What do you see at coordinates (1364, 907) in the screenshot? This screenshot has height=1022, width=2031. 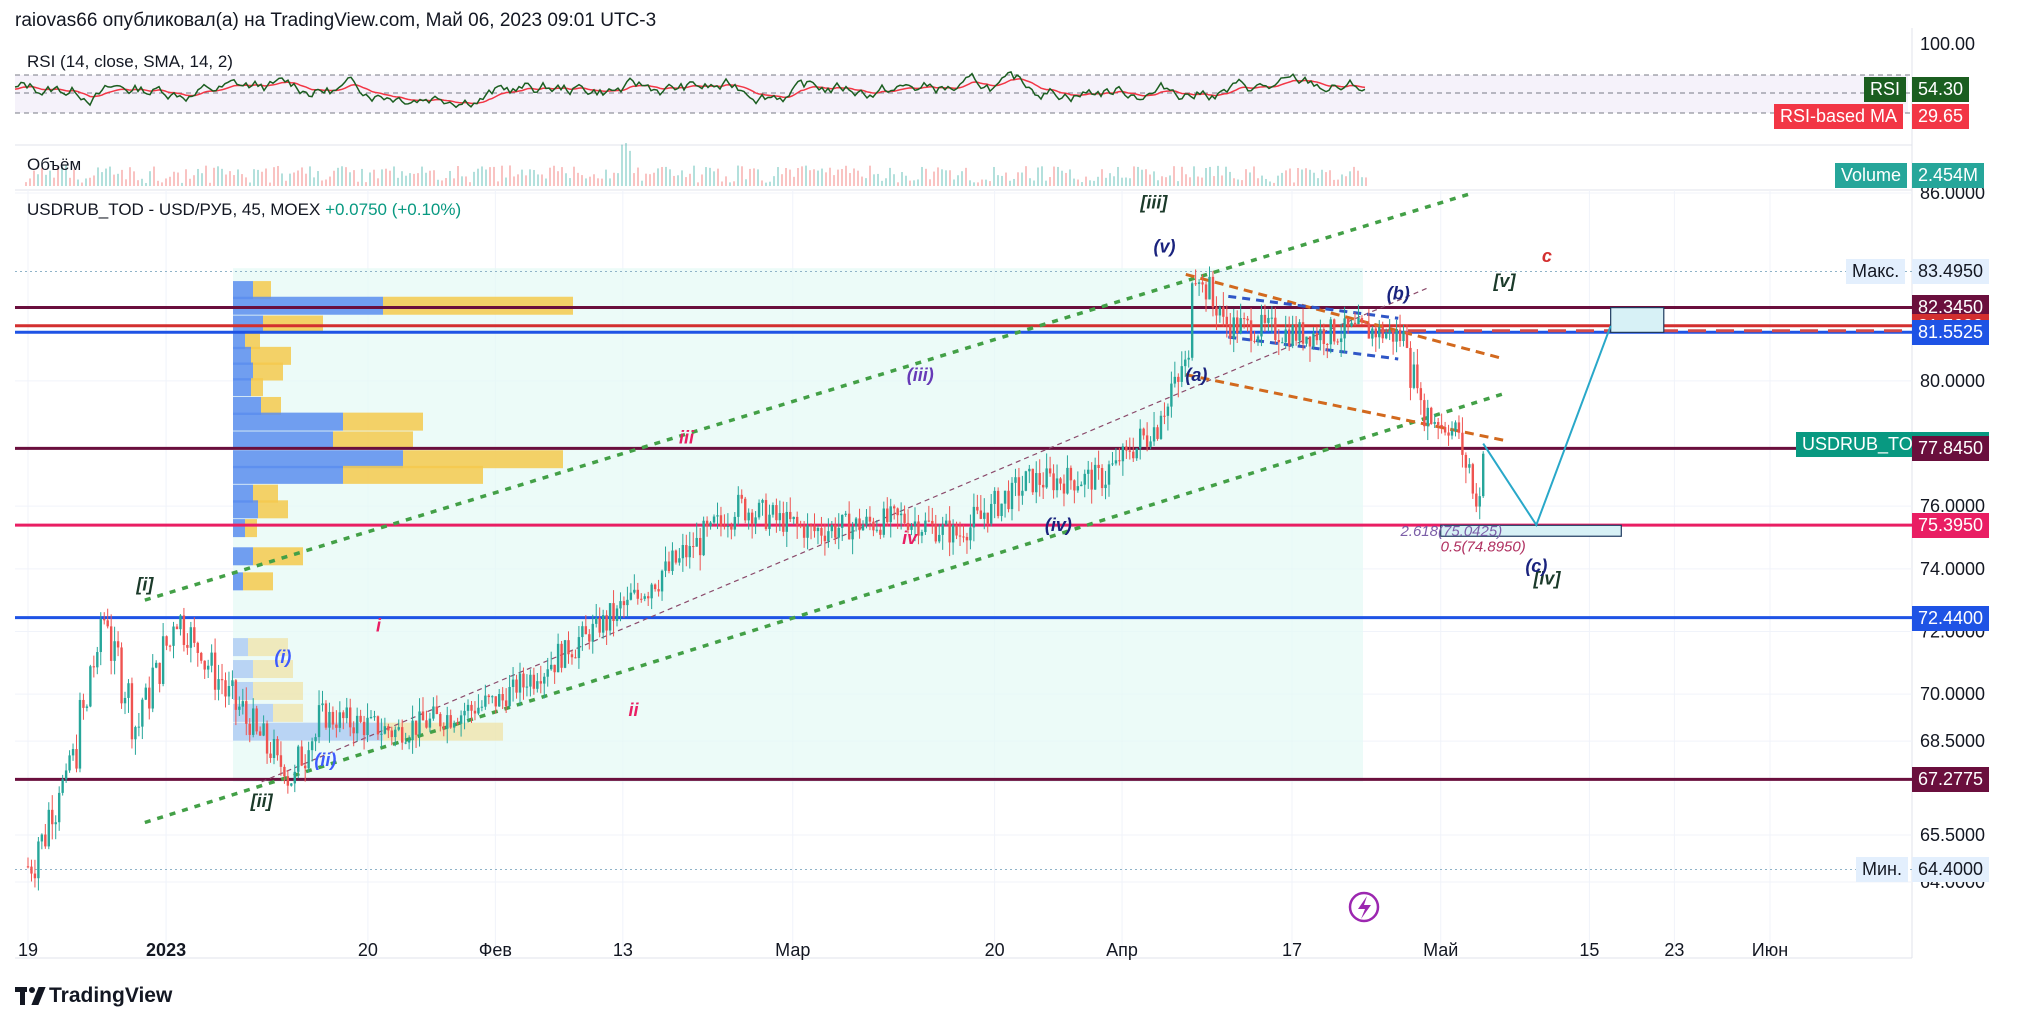 I see `flash-icon` at bounding box center [1364, 907].